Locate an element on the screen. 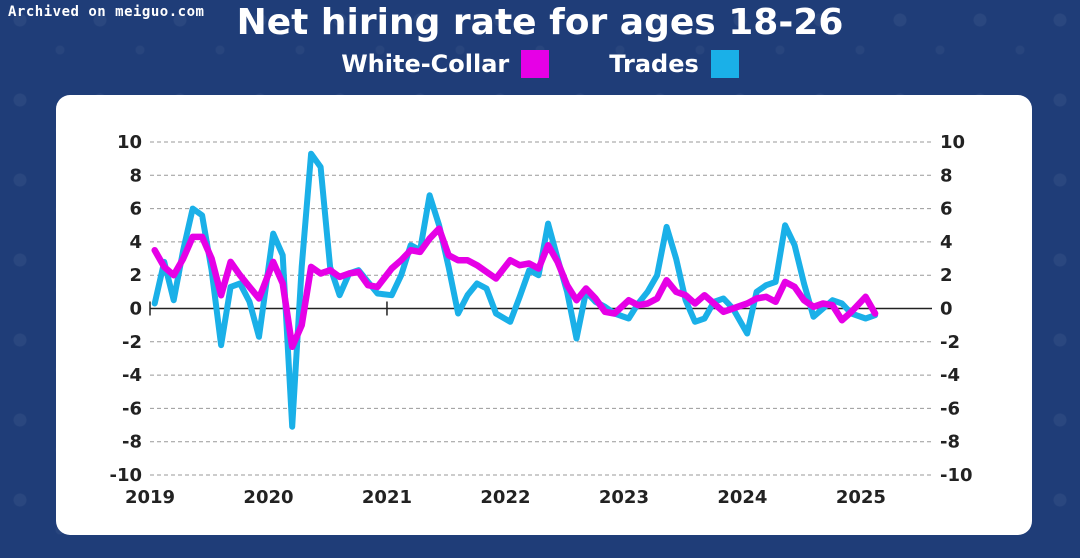  y-tick-label-right: -10 is located at coordinates (956, 475).